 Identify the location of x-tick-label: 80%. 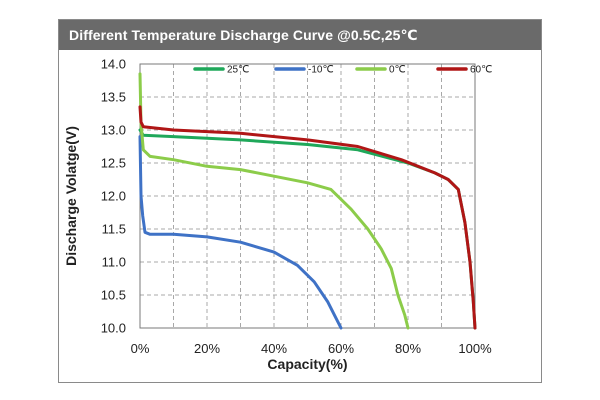
(408, 348).